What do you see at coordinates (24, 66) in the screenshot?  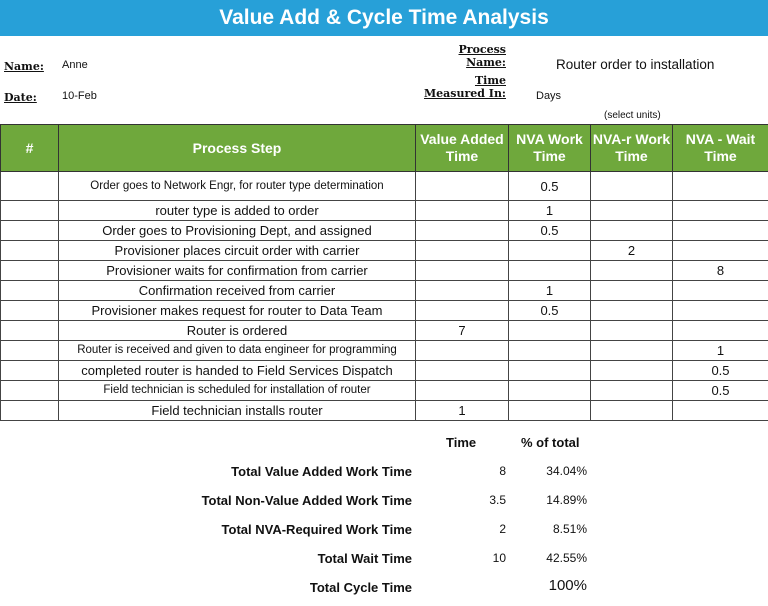 I see `name-label: Name:` at bounding box center [24, 66].